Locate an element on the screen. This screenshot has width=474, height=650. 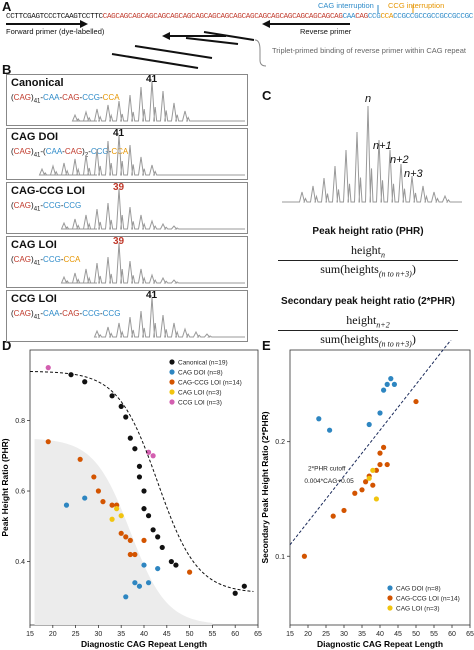
trace-panel-3: CAG LOI (CAG)41-CCG-CCA 39 is located at coordinates (127, 262).